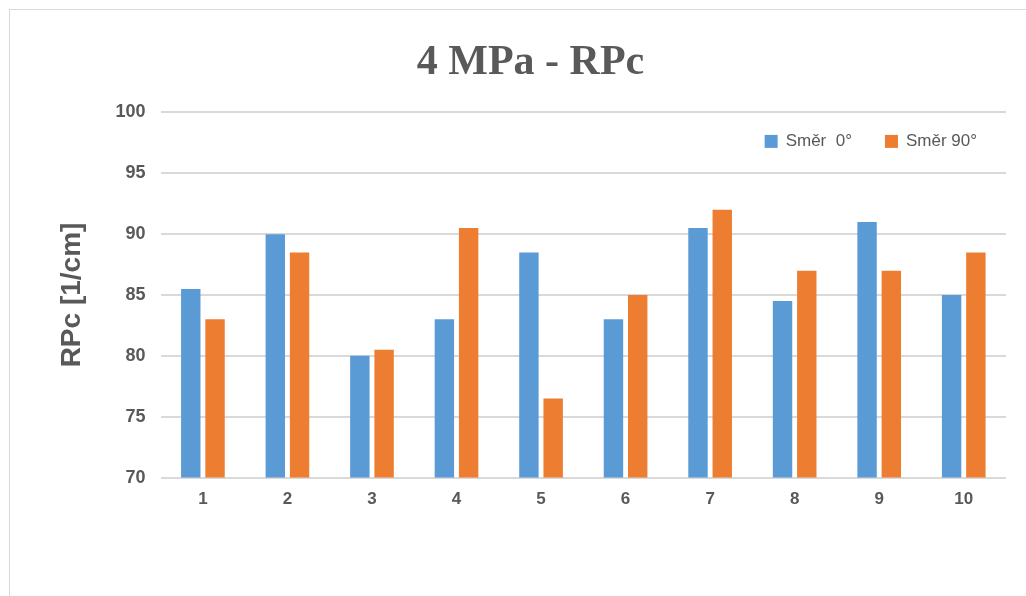 This screenshot has height=596, width=1026. I want to click on x-tick-label: 8, so click(794, 499).